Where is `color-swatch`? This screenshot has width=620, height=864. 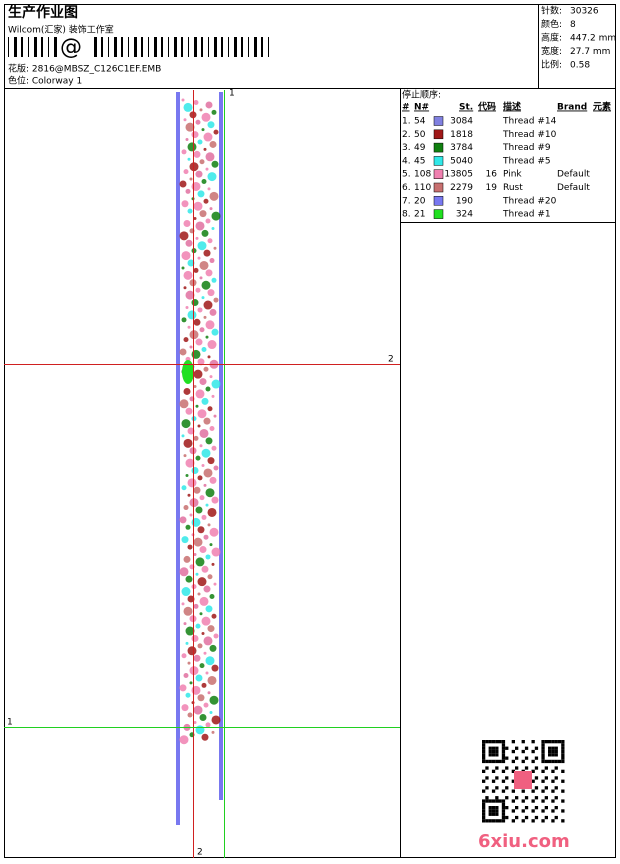 color-swatch is located at coordinates (438, 214).